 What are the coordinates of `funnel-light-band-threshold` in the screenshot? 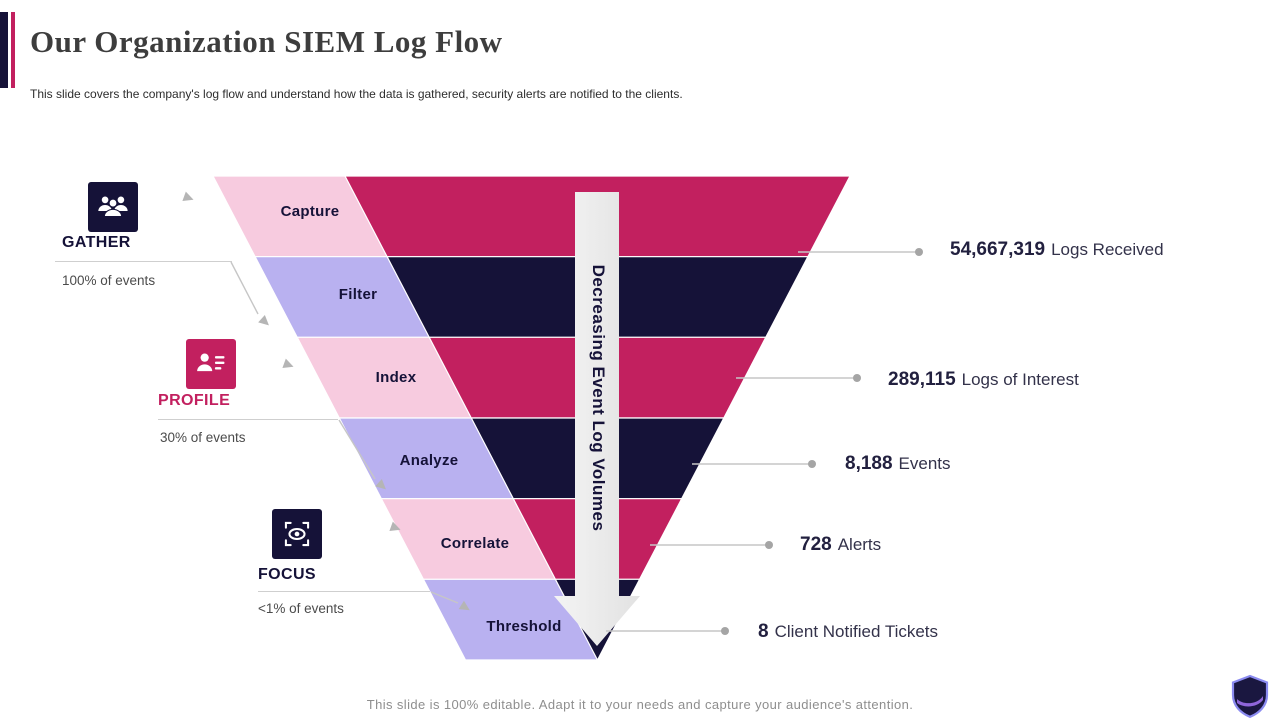 It's located at (511, 619).